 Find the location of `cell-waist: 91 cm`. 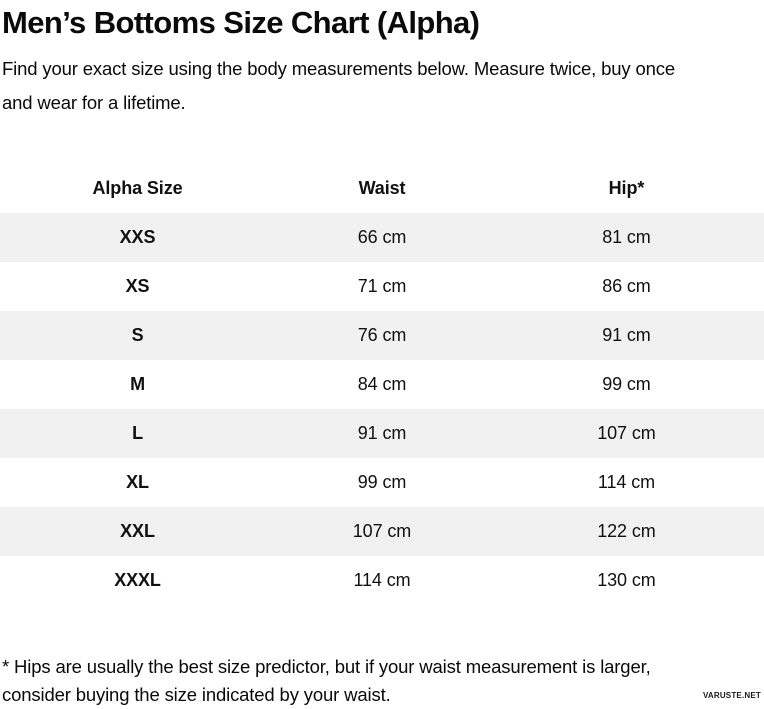

cell-waist: 91 cm is located at coordinates (382, 433).